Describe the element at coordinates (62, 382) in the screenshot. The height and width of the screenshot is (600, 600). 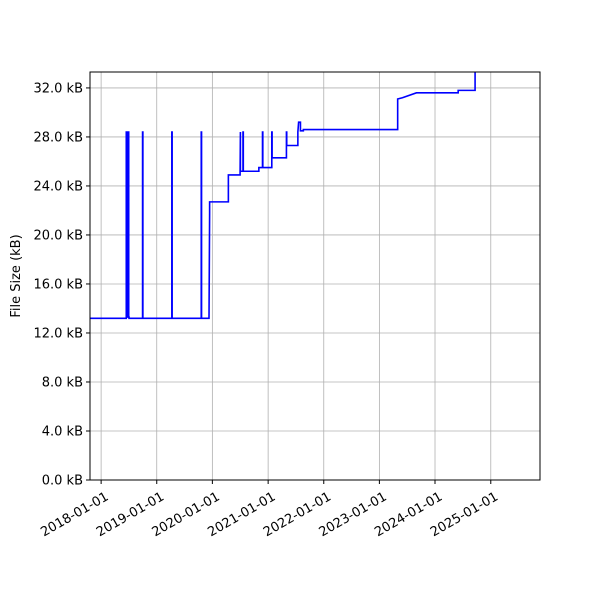
I see `y-tick-label: 8.0 kB` at that location.